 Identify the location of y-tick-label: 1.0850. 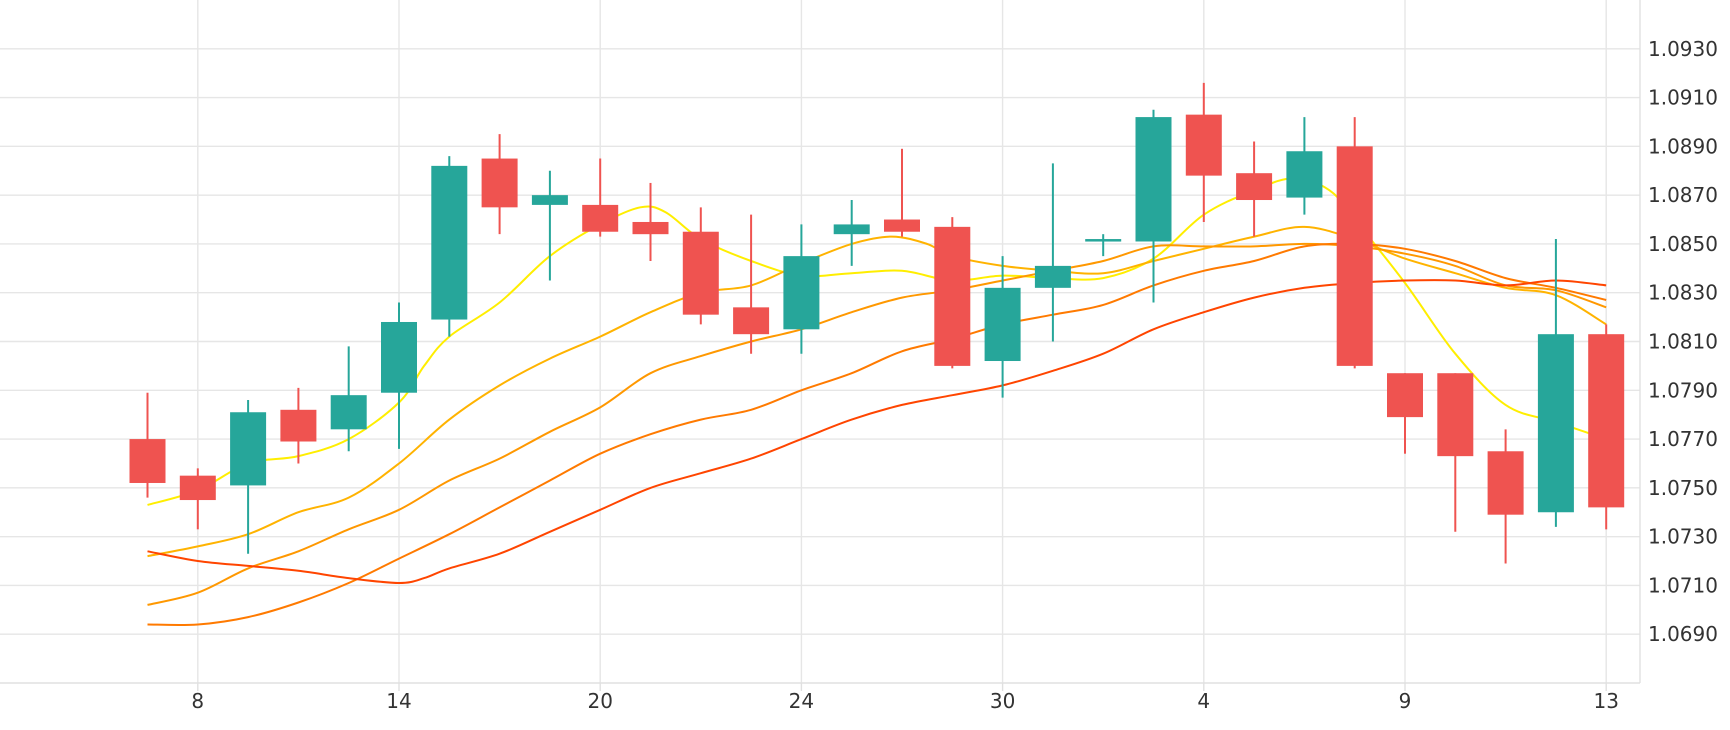
(1683, 244).